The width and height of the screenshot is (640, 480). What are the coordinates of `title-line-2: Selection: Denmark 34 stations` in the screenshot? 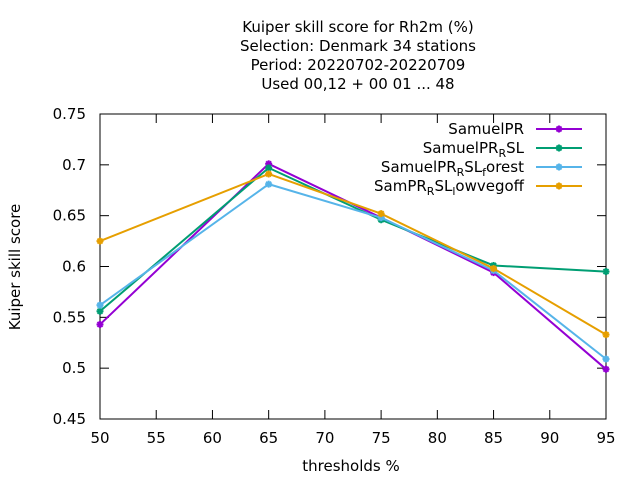 It's located at (358, 46).